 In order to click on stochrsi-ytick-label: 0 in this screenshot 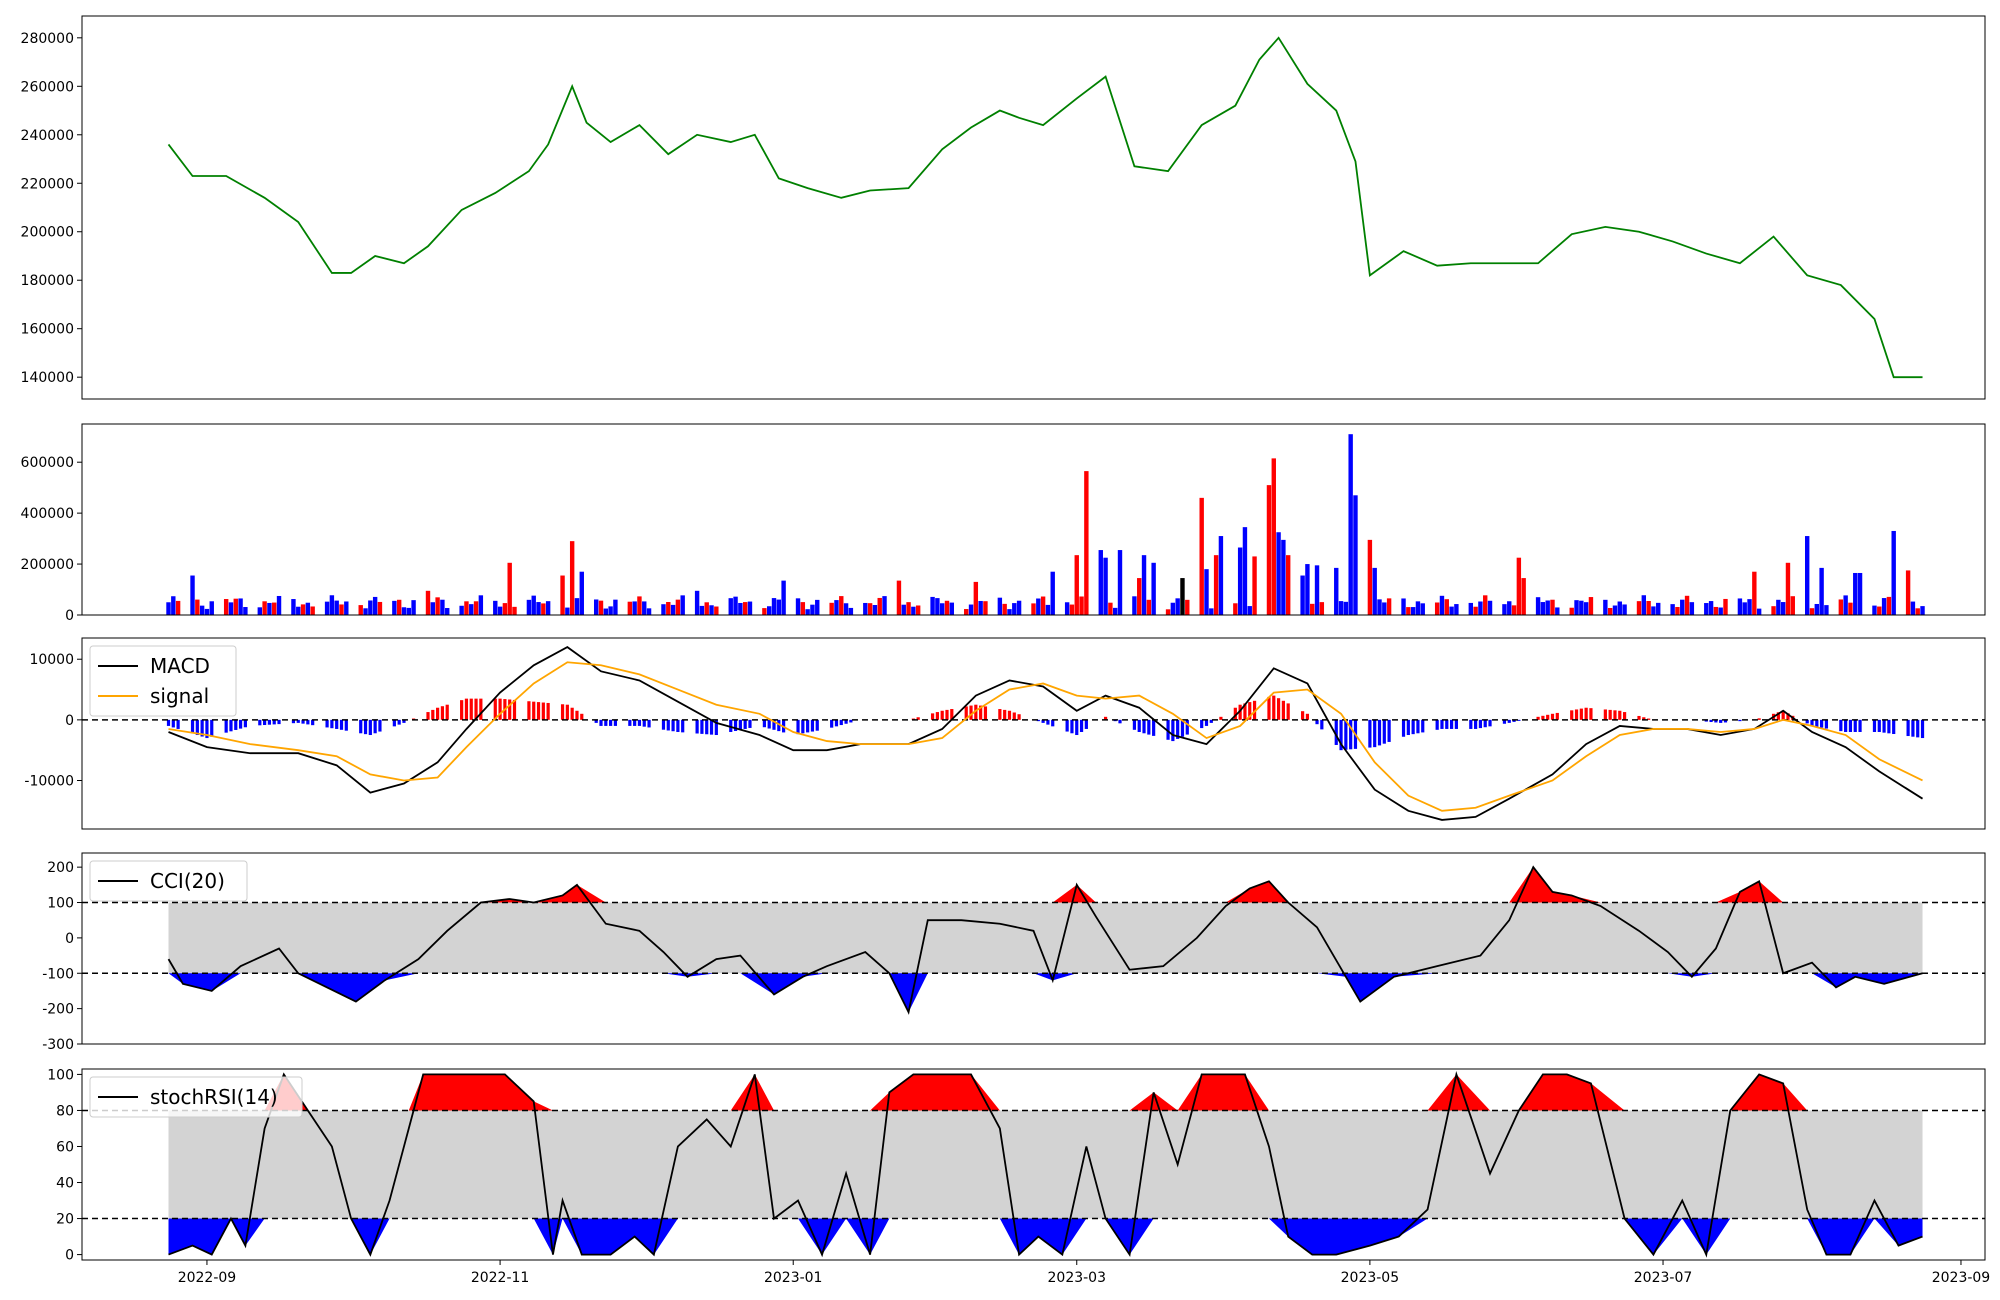, I will do `click(69, 1256)`.